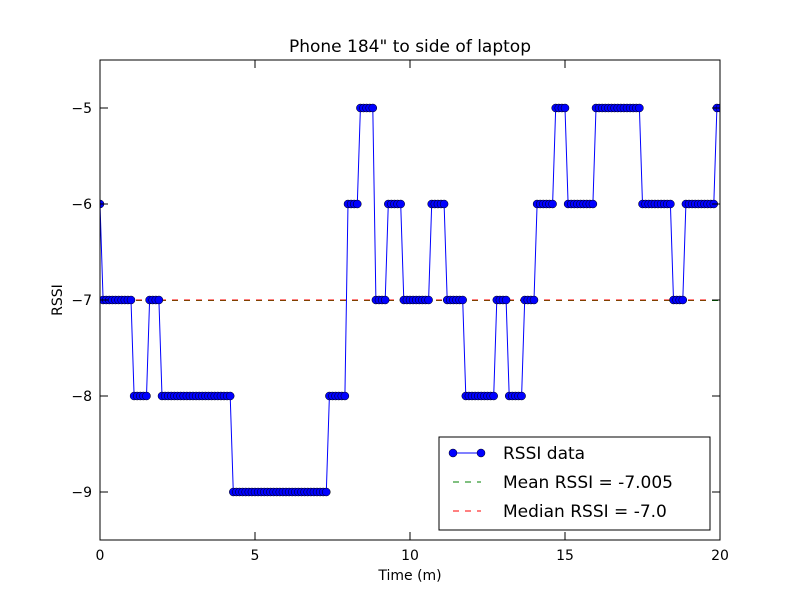 The width and height of the screenshot is (800, 600). I want to click on legend-rssi-label: RSSI data, so click(544, 454).